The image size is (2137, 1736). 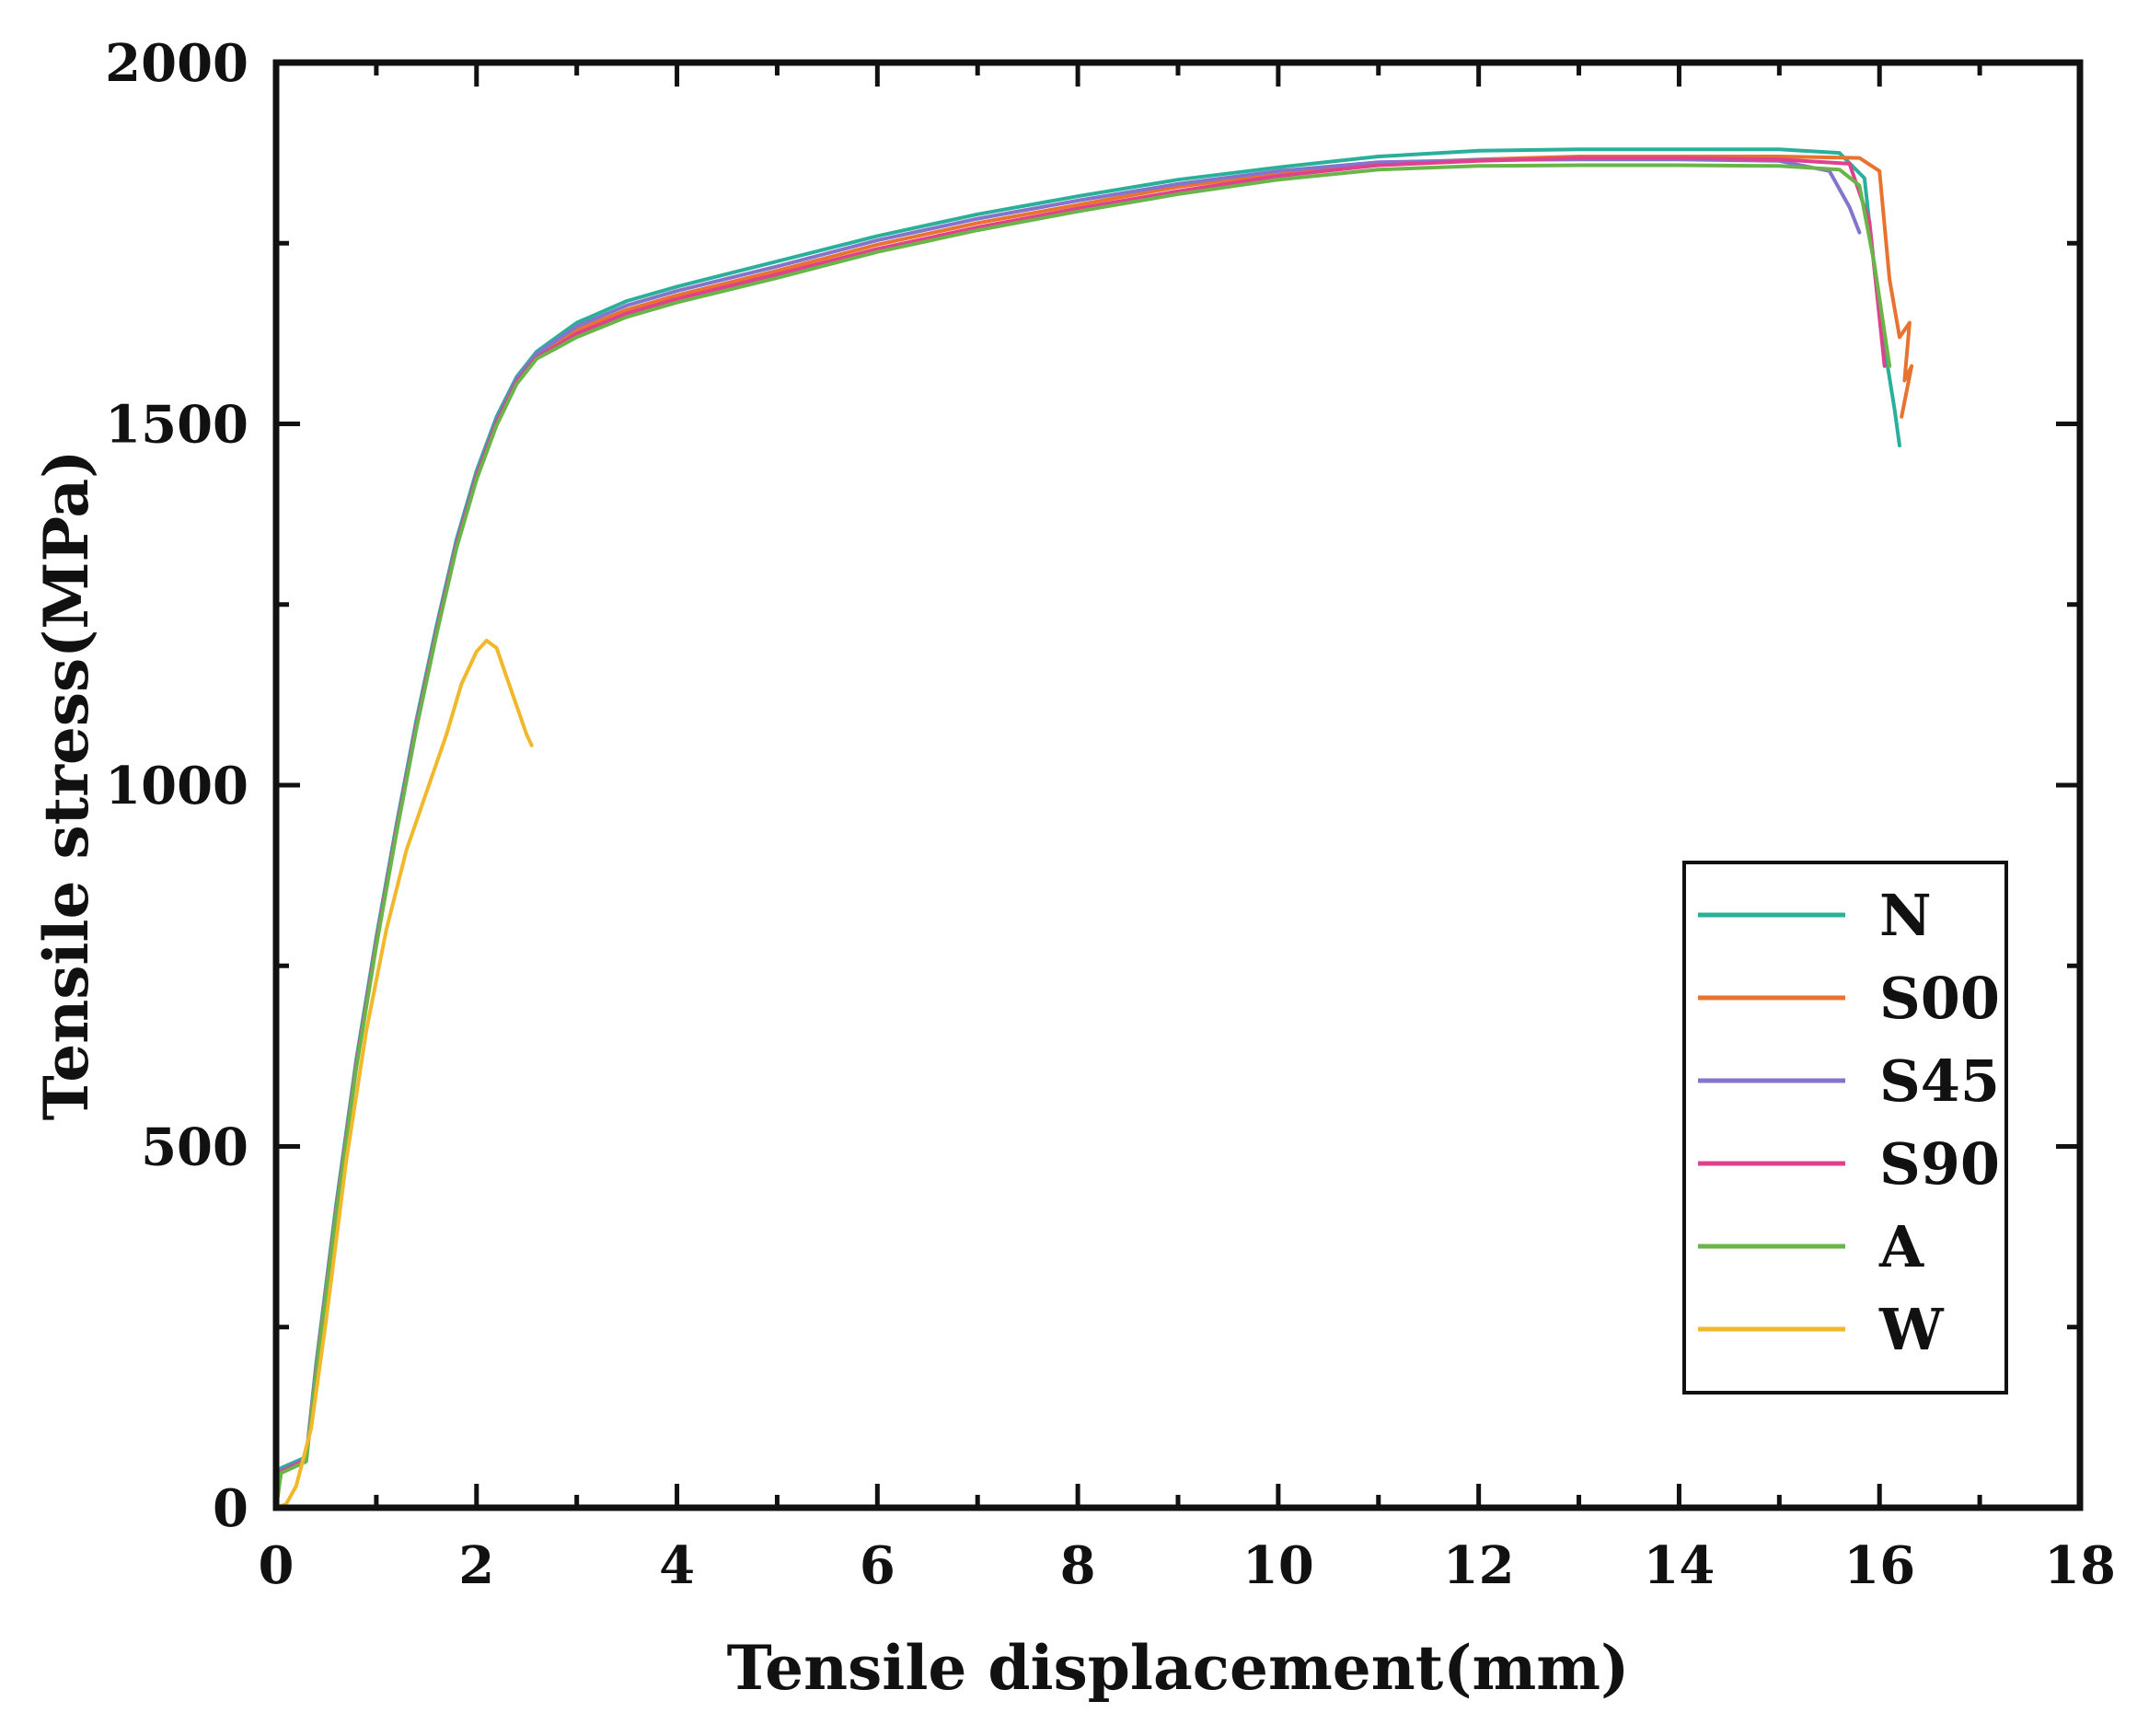 What do you see at coordinates (176, 786) in the screenshot?
I see `y-tick-label: 1000` at bounding box center [176, 786].